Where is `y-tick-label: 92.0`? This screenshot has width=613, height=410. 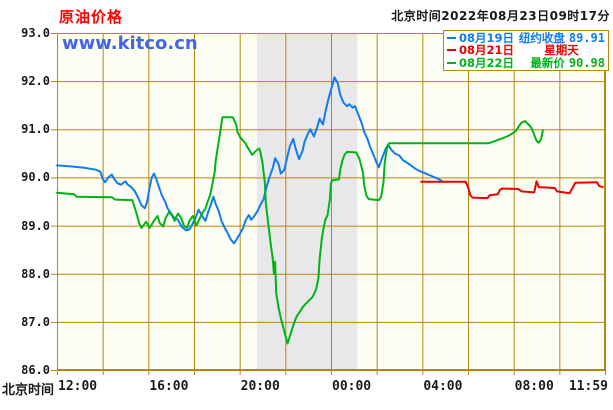
y-tick-label: 92.0 is located at coordinates (35, 81).